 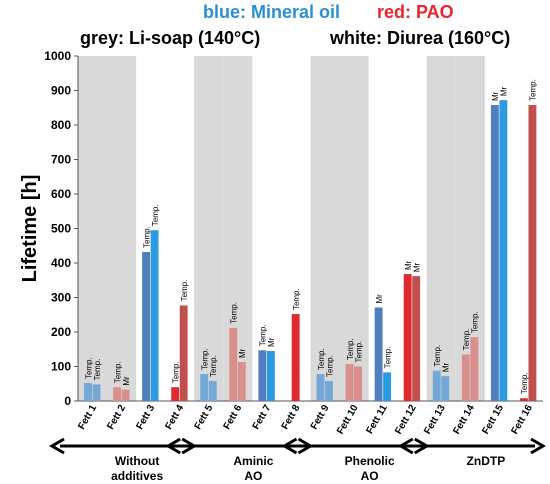 What do you see at coordinates (137, 476) in the screenshot?
I see `group-label: additives` at bounding box center [137, 476].